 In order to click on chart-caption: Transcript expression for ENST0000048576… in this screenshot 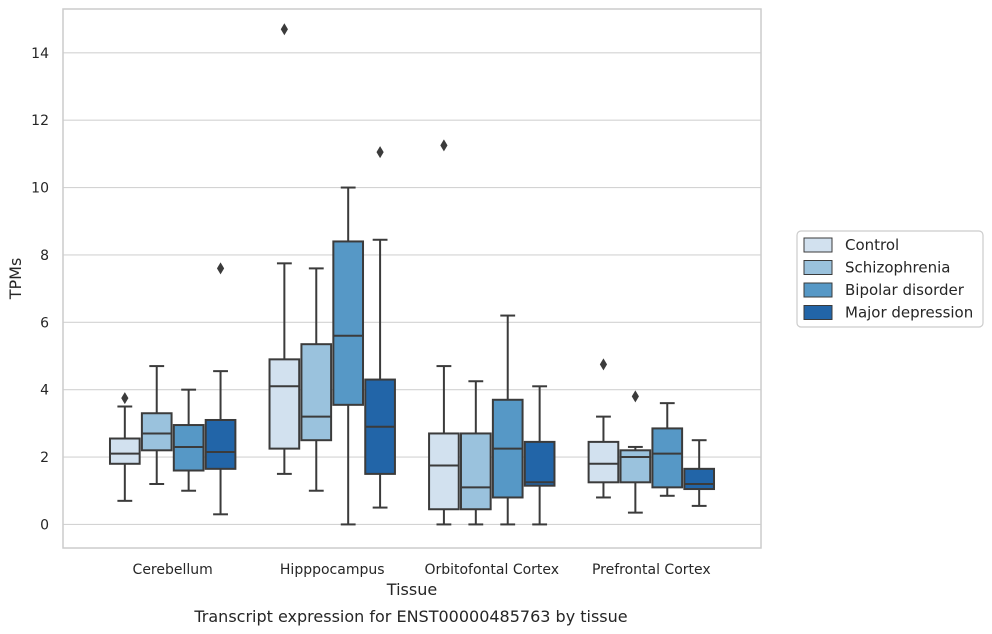, I will do `click(410, 616)`.